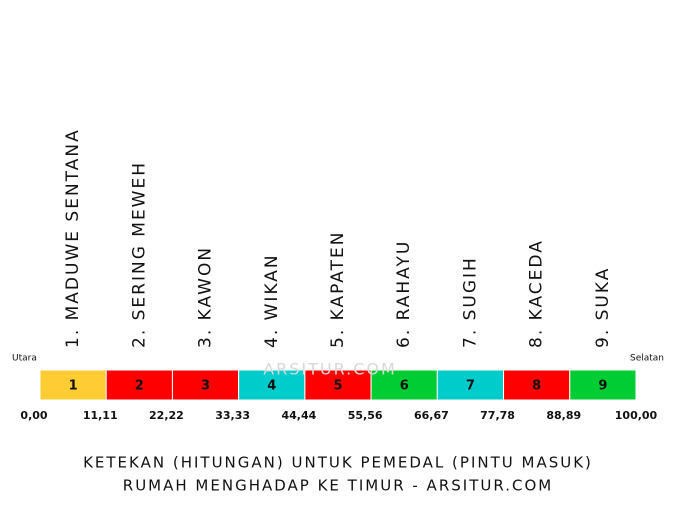  What do you see at coordinates (139, 254) in the screenshot?
I see `segment-name: 2. SERING MEWEH` at bounding box center [139, 254].